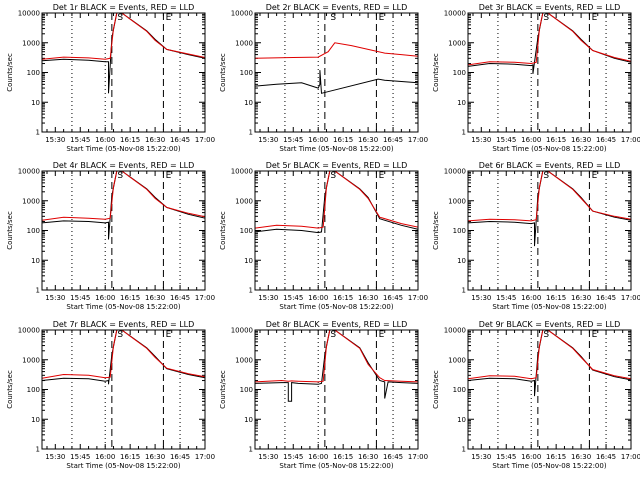  Describe the element at coordinates (337, 324) in the screenshot. I see `panel-title: Det 8r BLACK = Events, RED = LLD` at that location.